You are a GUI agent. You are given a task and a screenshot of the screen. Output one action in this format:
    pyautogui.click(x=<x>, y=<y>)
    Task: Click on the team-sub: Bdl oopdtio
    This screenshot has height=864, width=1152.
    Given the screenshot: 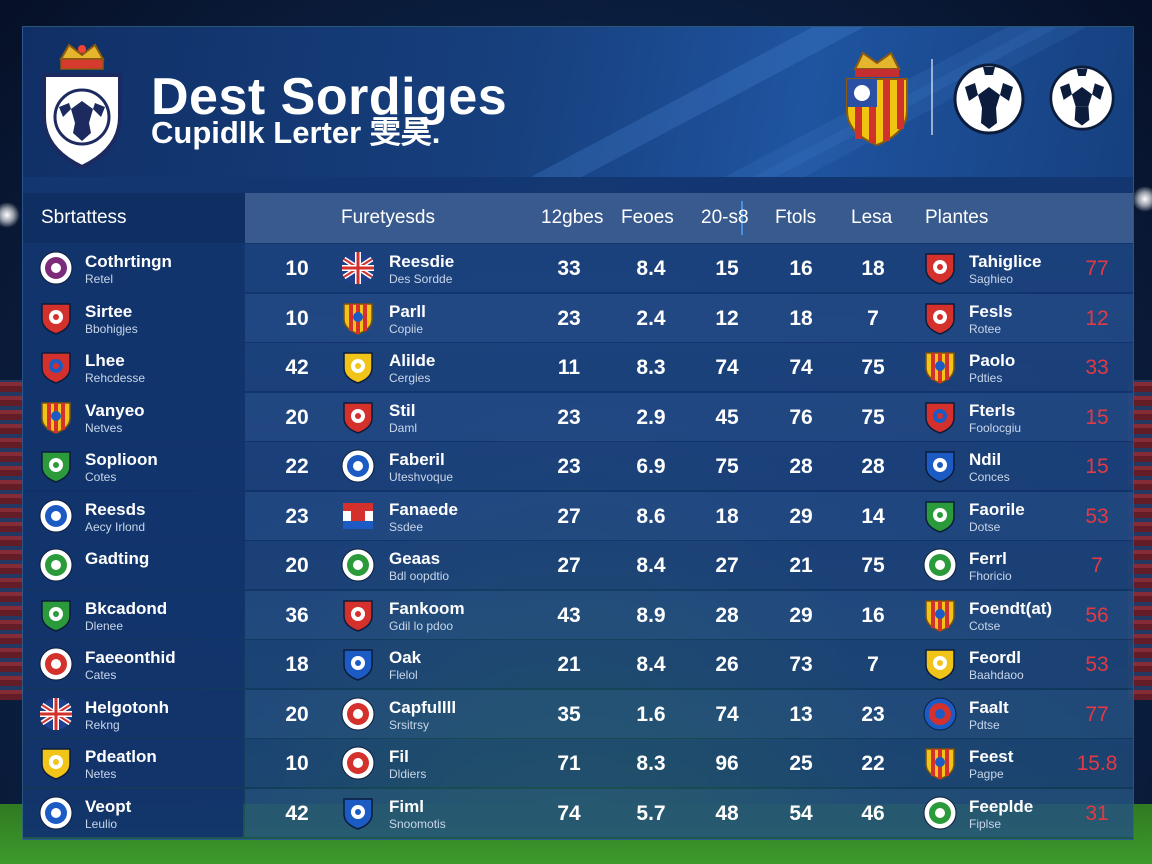 What is the action you would take?
    pyautogui.click(x=419, y=576)
    